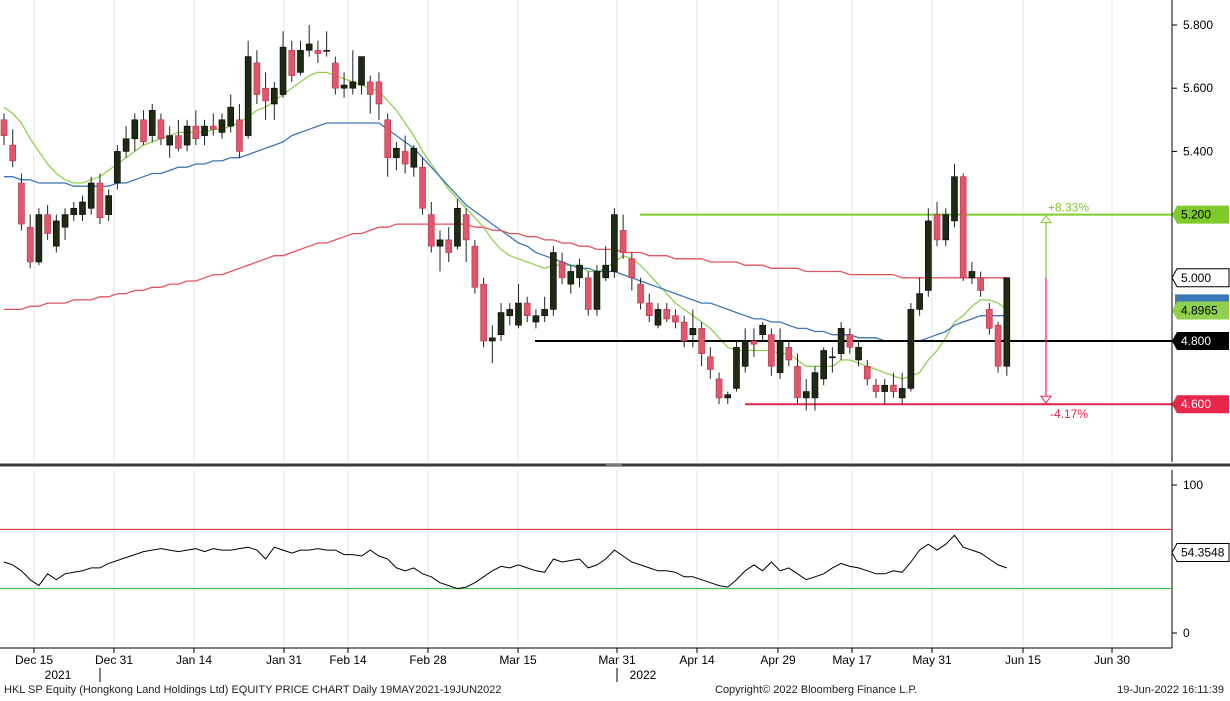  What do you see at coordinates (194, 660) in the screenshot?
I see `x-tick-label: Jan 14` at bounding box center [194, 660].